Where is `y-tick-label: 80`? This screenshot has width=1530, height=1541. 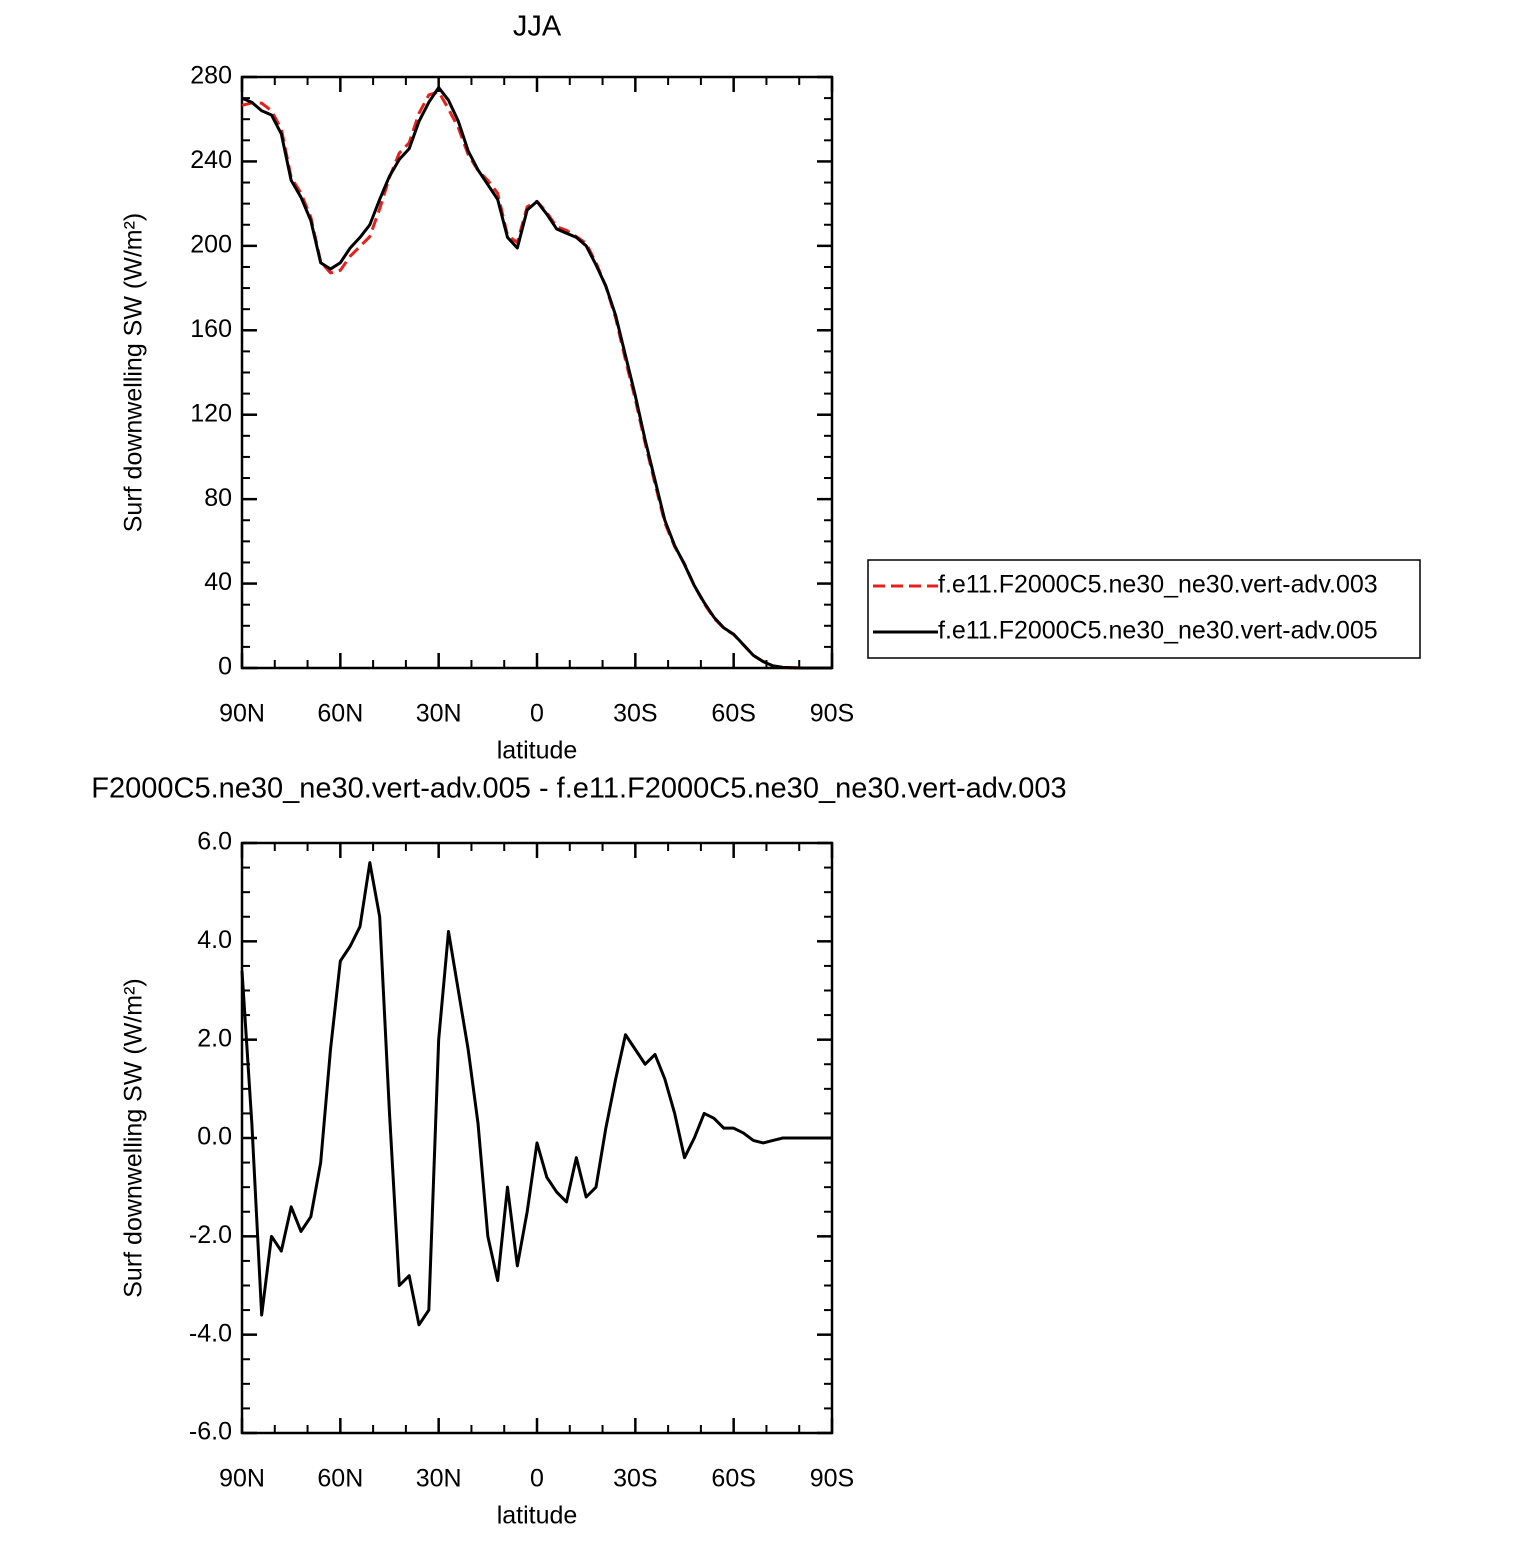 y-tick-label: 80 is located at coordinates (218, 498).